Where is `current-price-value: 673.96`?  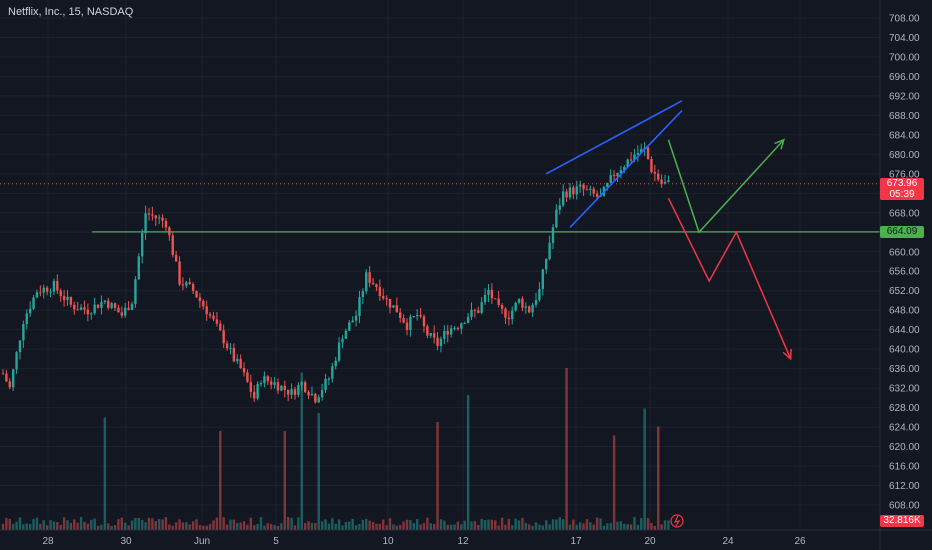
current-price-value: 673.96 is located at coordinates (902, 183).